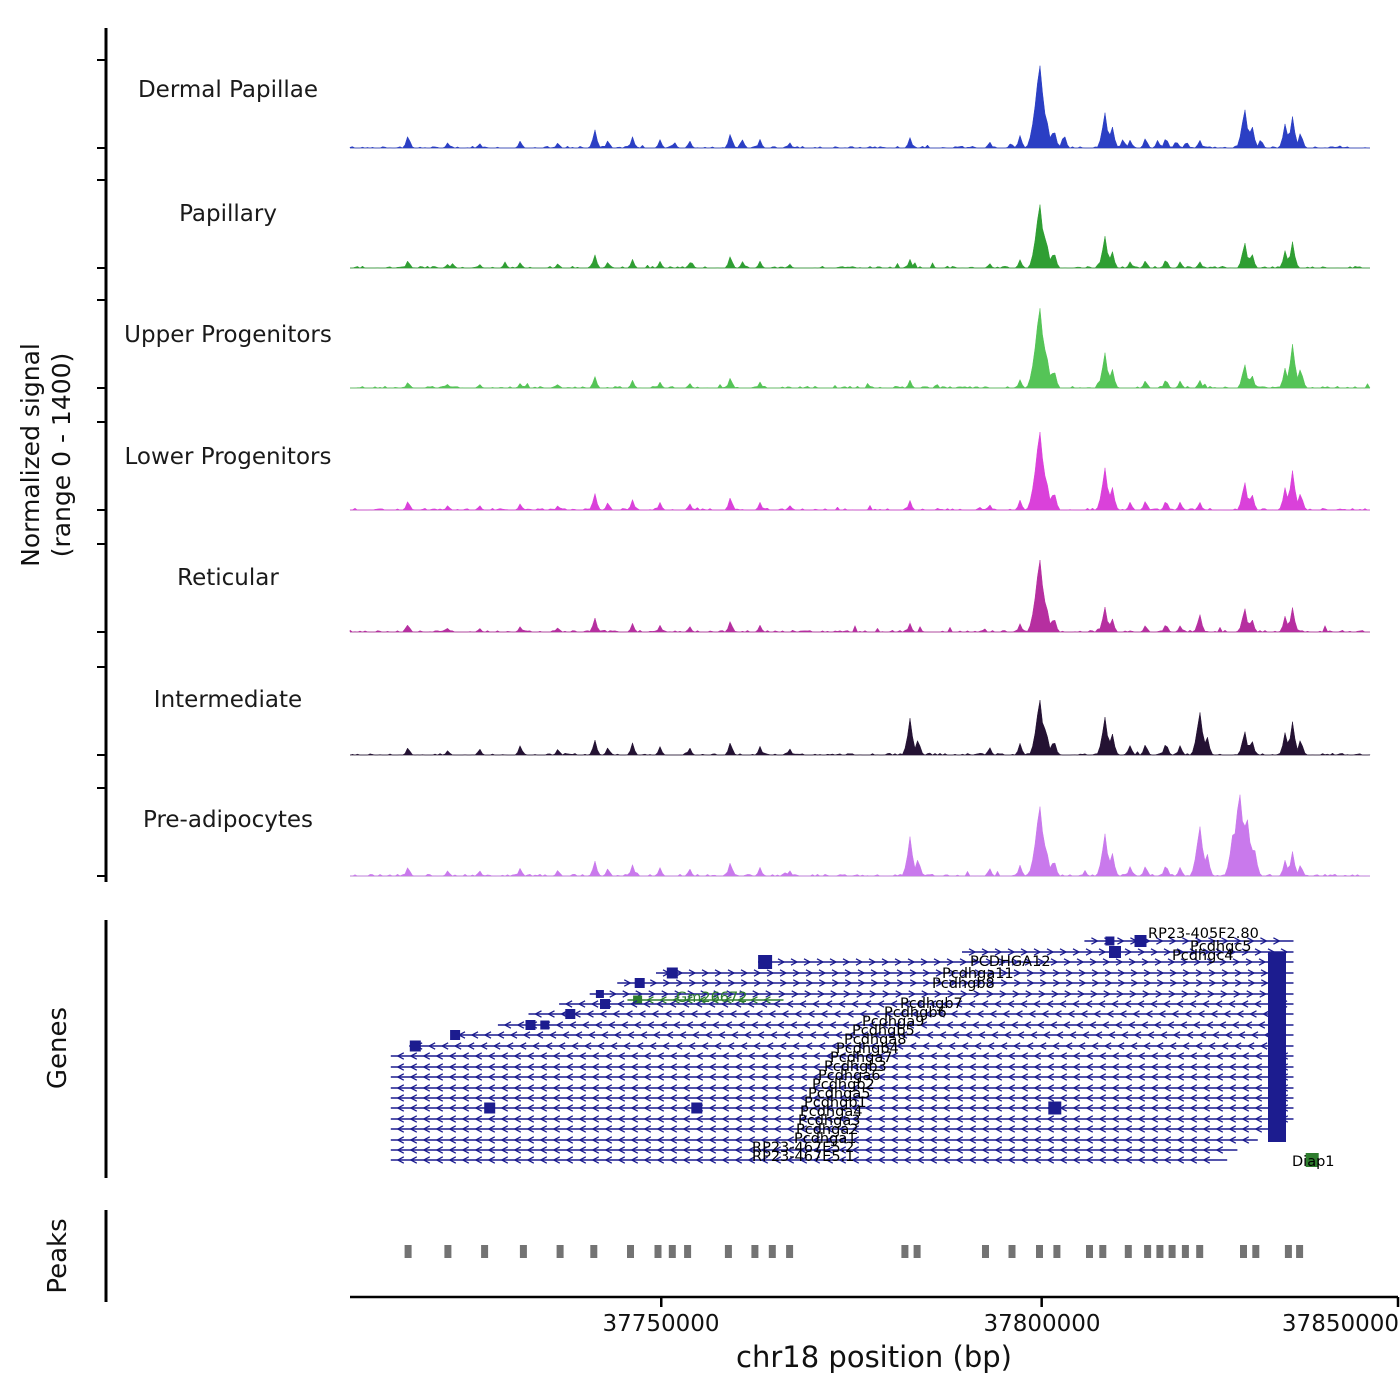  I want to click on gene-name-label: PCDHGA12, so click(1010, 962).